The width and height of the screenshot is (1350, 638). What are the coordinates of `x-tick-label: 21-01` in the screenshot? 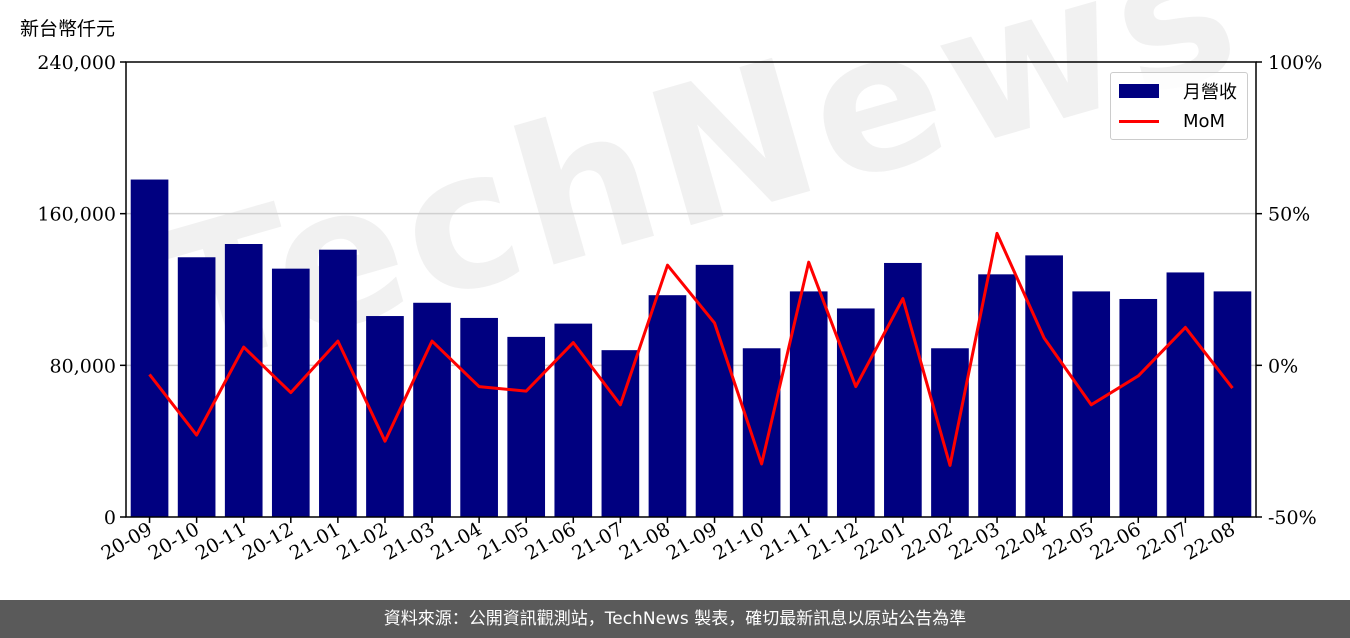 It's located at (315, 541).